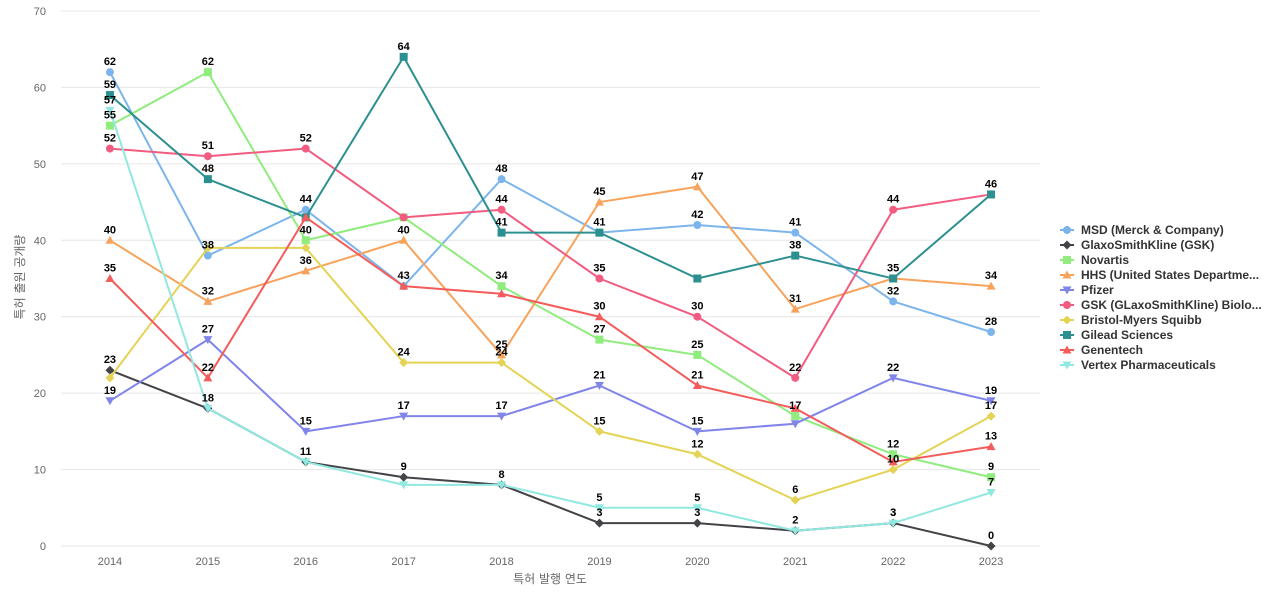 This screenshot has width=1280, height=600. I want to click on data-label-4-1: 27, so click(208, 330).